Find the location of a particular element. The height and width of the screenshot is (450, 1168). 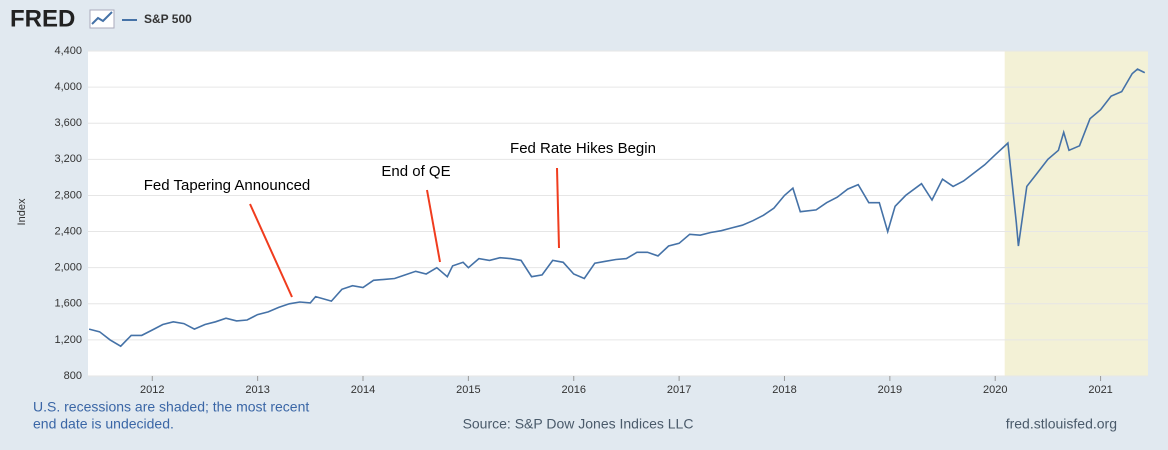

annotation: End of QE is located at coordinates (415, 171).